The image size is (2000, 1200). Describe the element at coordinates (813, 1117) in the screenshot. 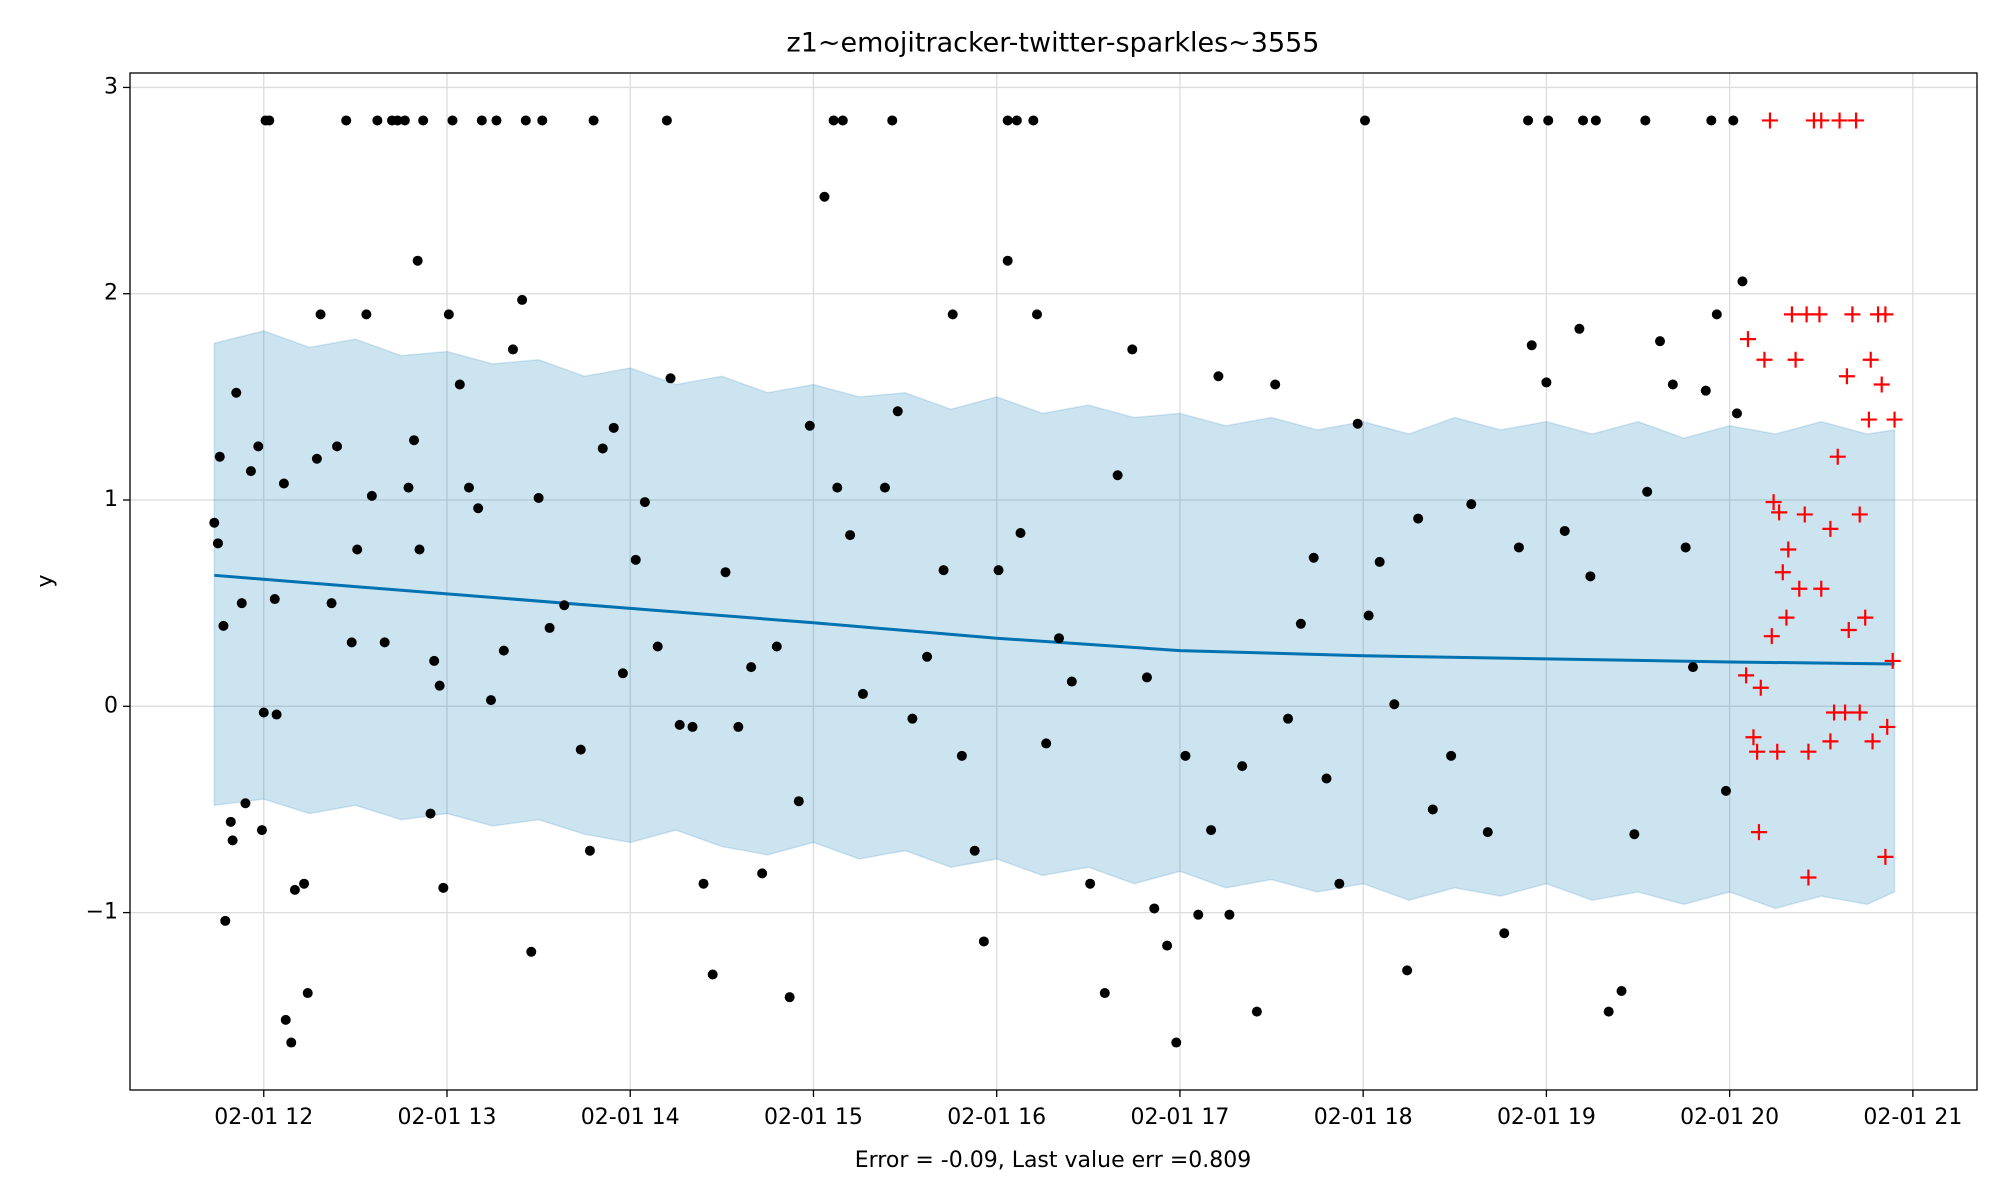

I see `x-tick-label: 02-01 15` at that location.